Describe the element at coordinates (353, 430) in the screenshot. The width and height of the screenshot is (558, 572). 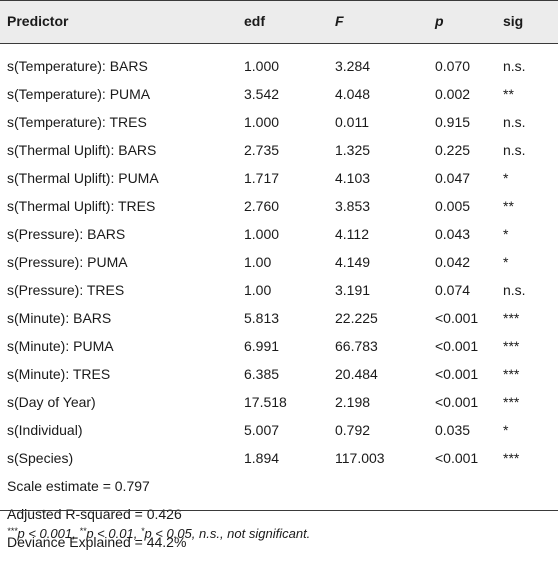
I see `cell-f: 0.792` at that location.